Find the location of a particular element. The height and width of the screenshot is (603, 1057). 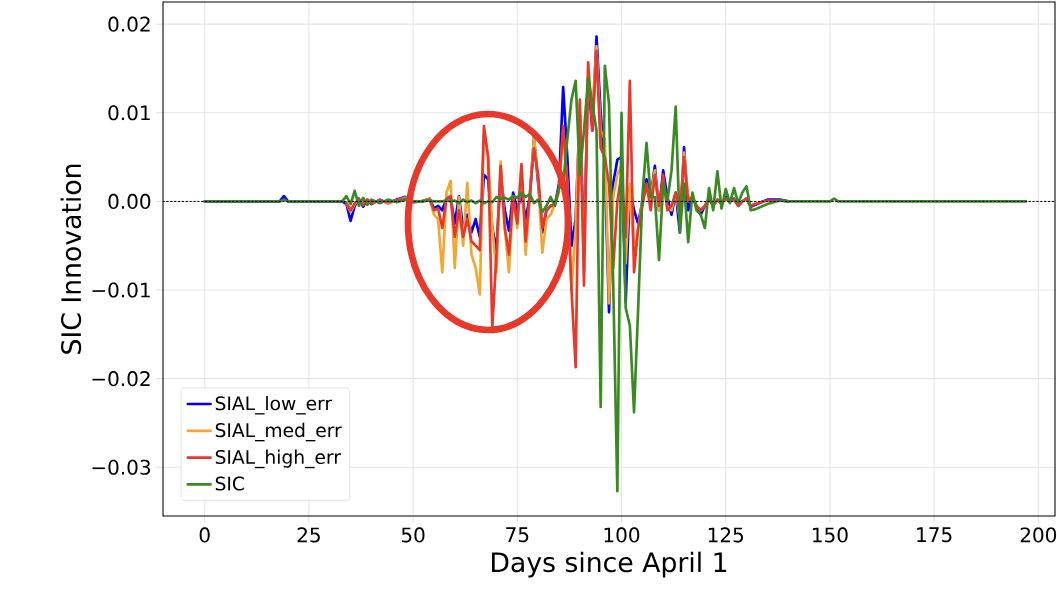

x-tick-label: 175 is located at coordinates (934, 535).